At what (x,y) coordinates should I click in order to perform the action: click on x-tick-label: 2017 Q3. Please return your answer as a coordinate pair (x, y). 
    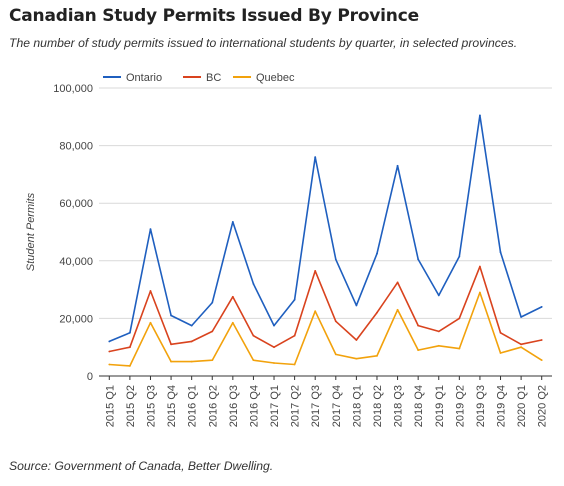
    Looking at the image, I should click on (316, 406).